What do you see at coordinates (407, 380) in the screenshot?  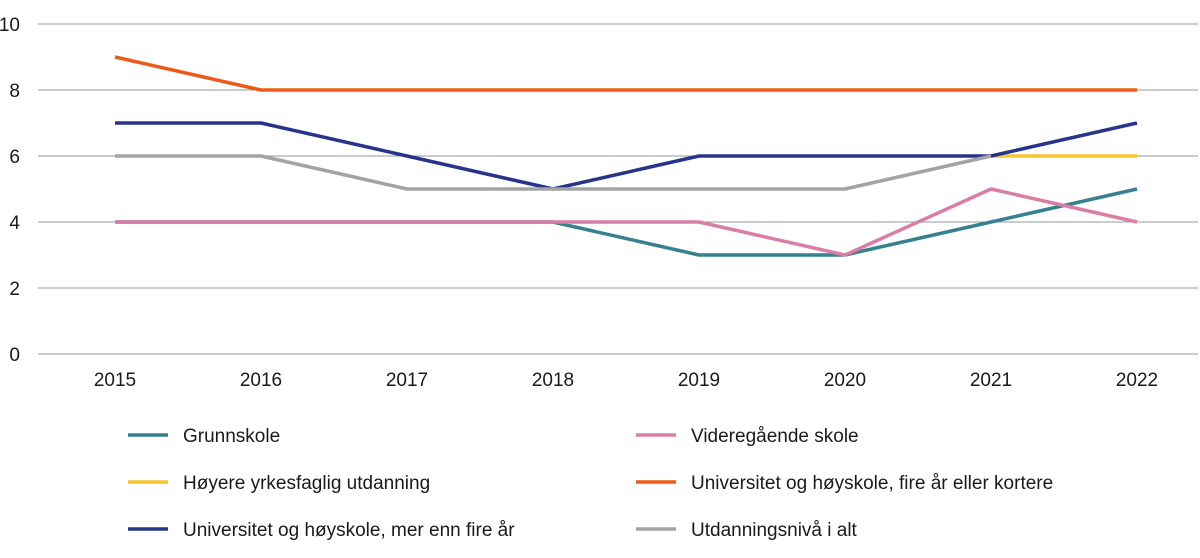 I see `x-tick-label: 2017` at bounding box center [407, 380].